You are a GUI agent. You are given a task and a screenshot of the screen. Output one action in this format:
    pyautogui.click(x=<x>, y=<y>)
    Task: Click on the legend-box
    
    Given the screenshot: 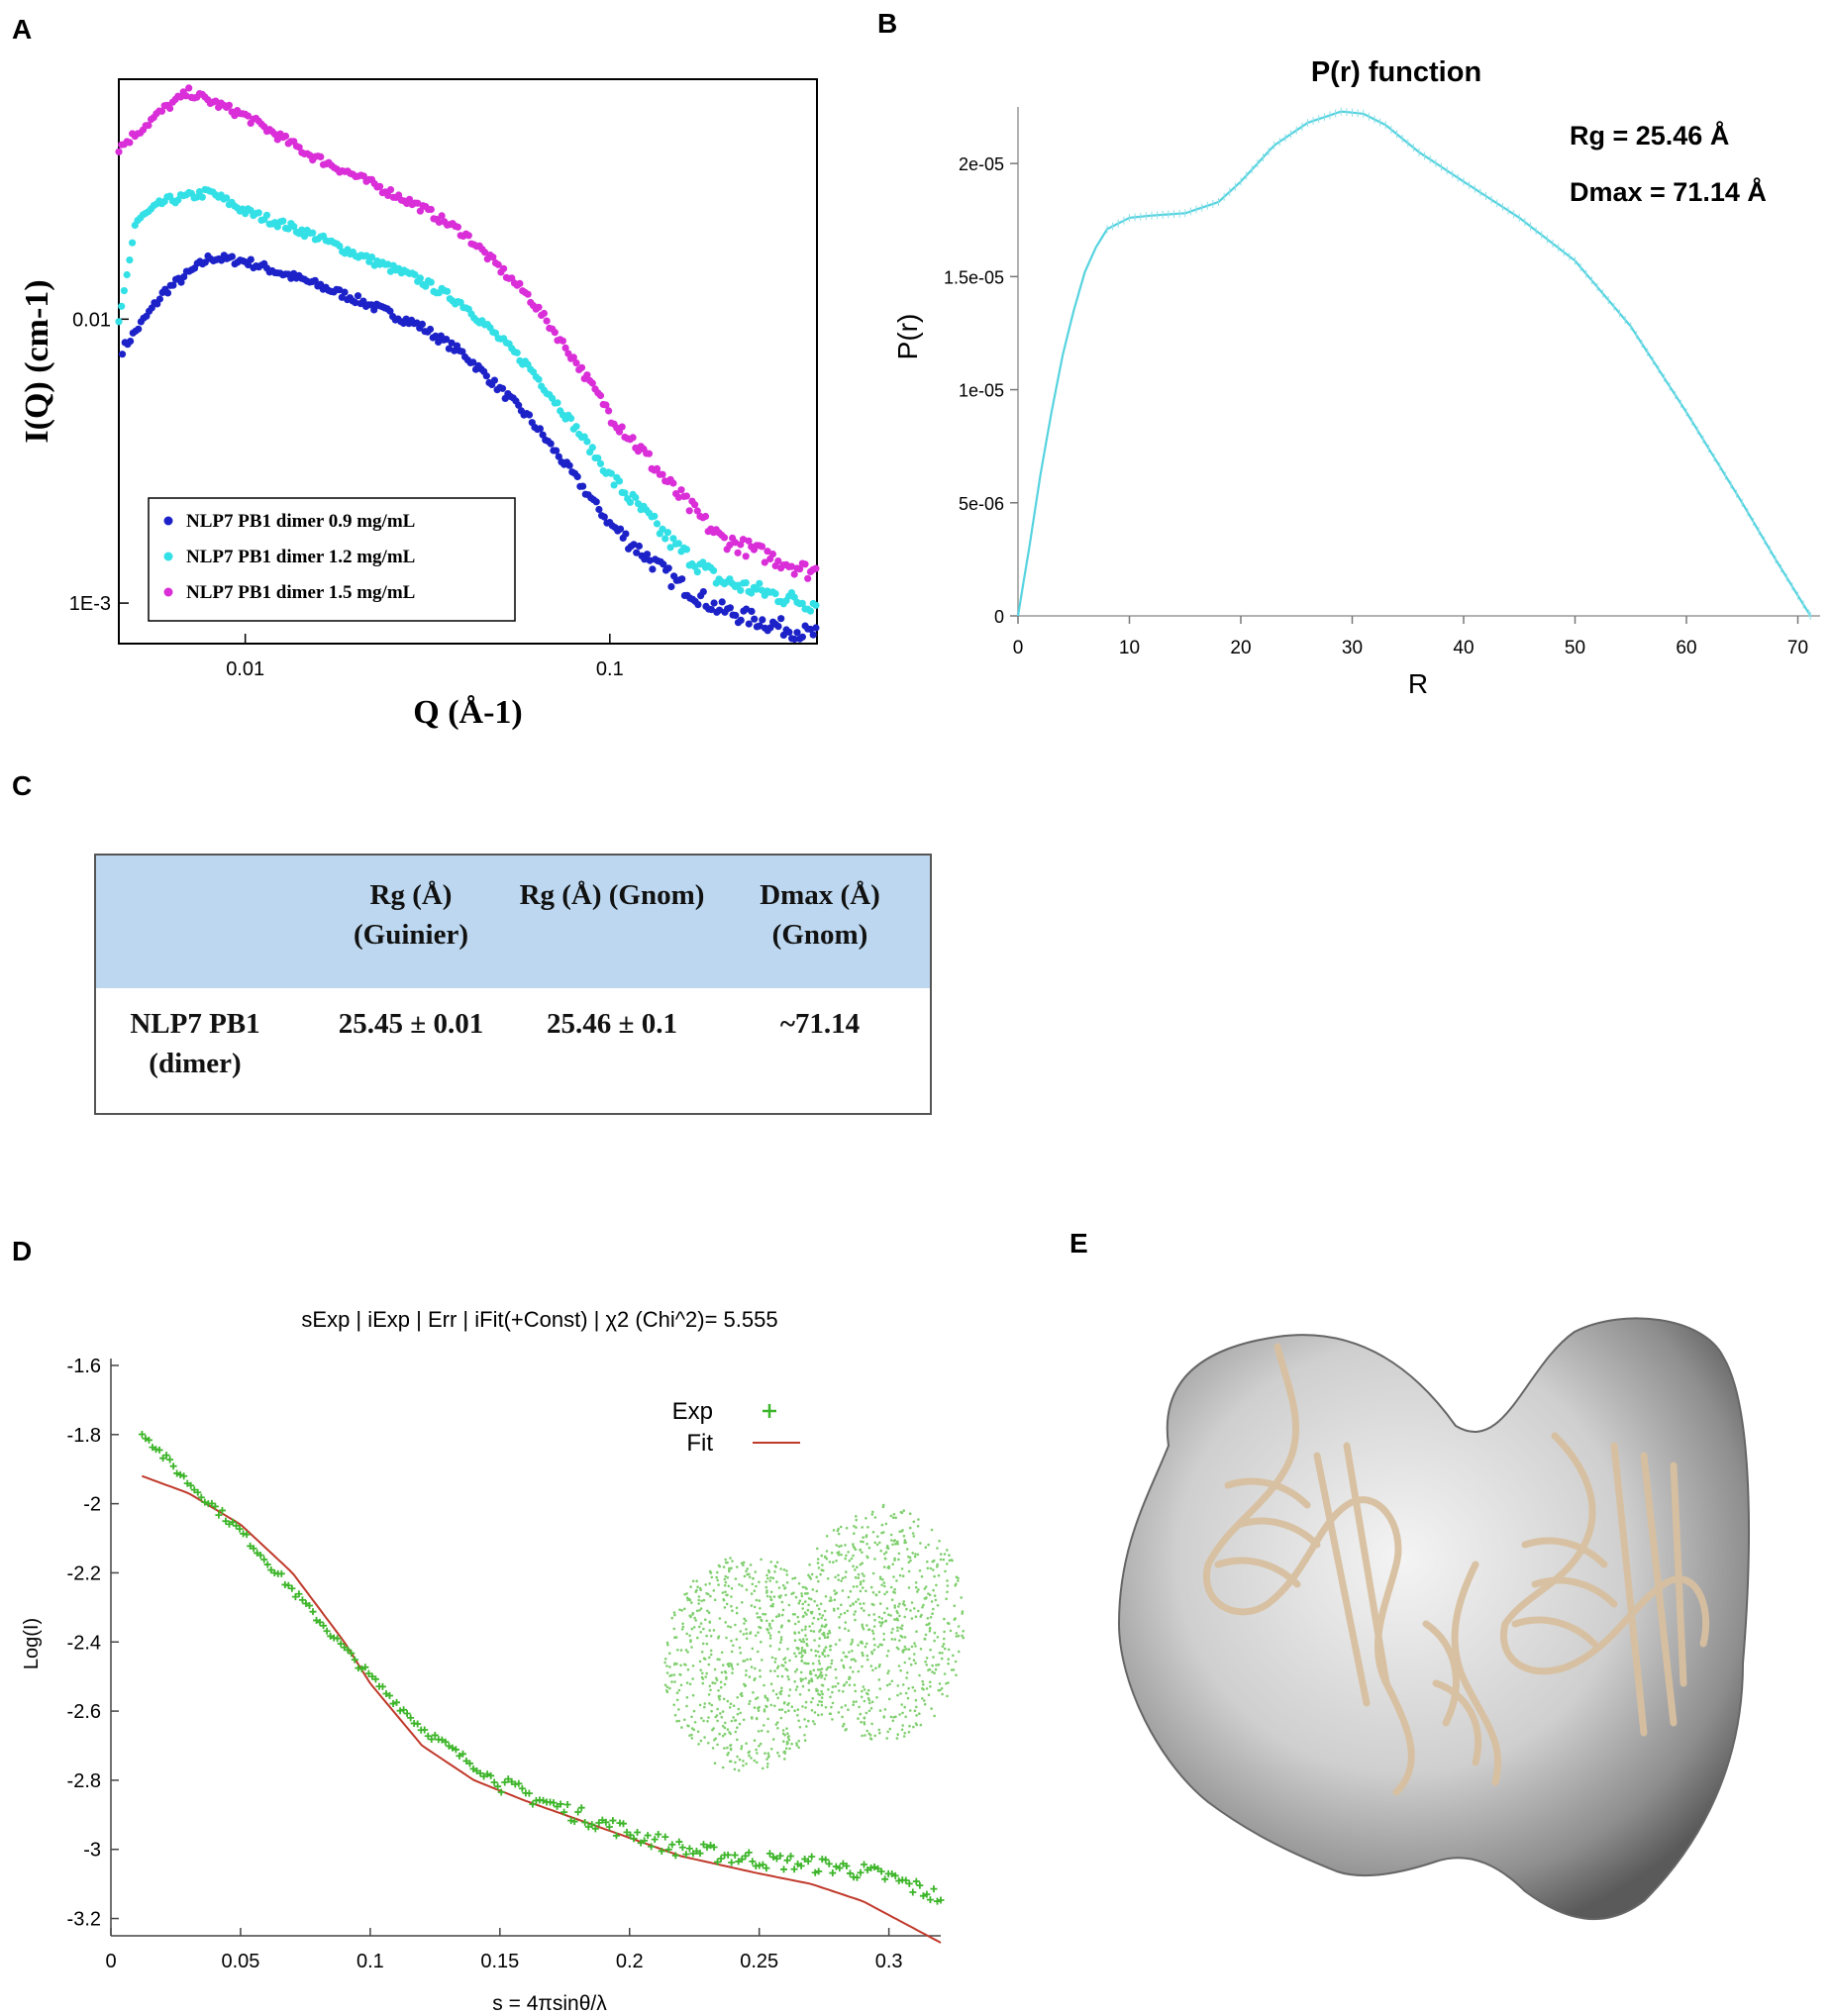 What is the action you would take?
    pyautogui.click(x=332, y=559)
    